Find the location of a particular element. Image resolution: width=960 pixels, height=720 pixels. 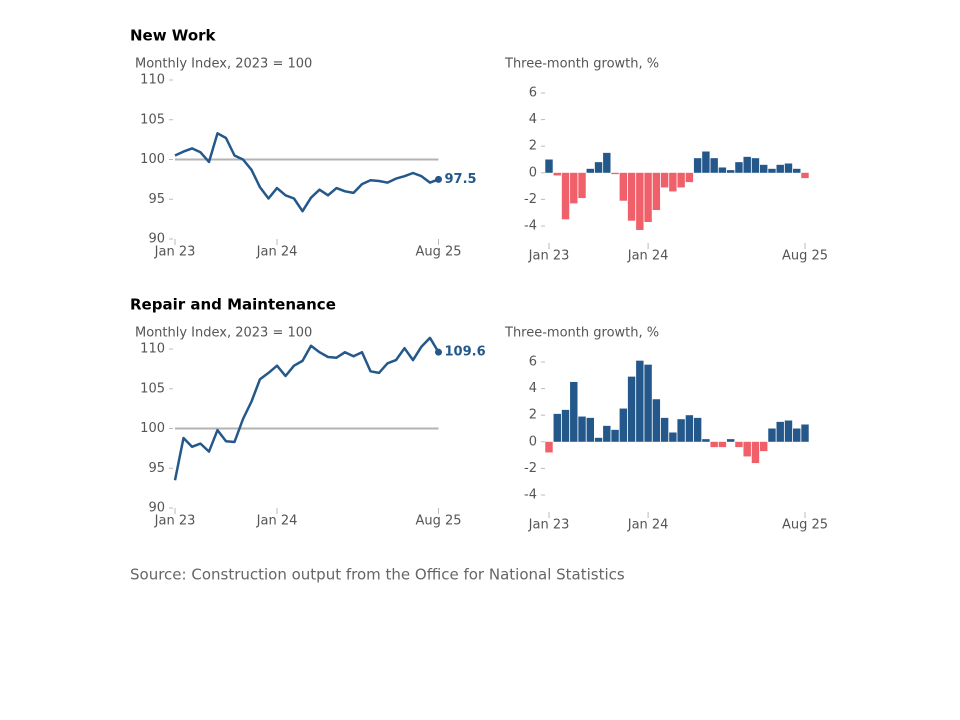

end-dot is located at coordinates (438, 352).